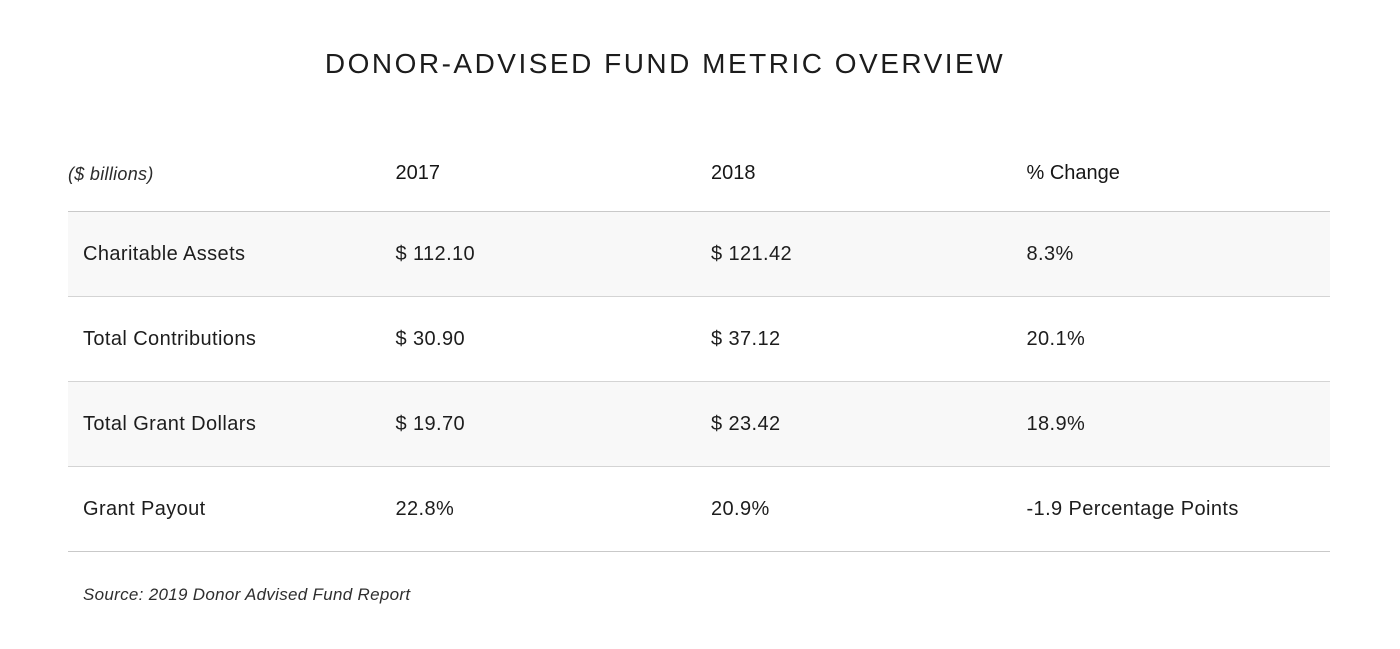 Image resolution: width=1400 pixels, height=649 pixels. I want to click on column-header-percent-change: % Change, so click(1073, 173).